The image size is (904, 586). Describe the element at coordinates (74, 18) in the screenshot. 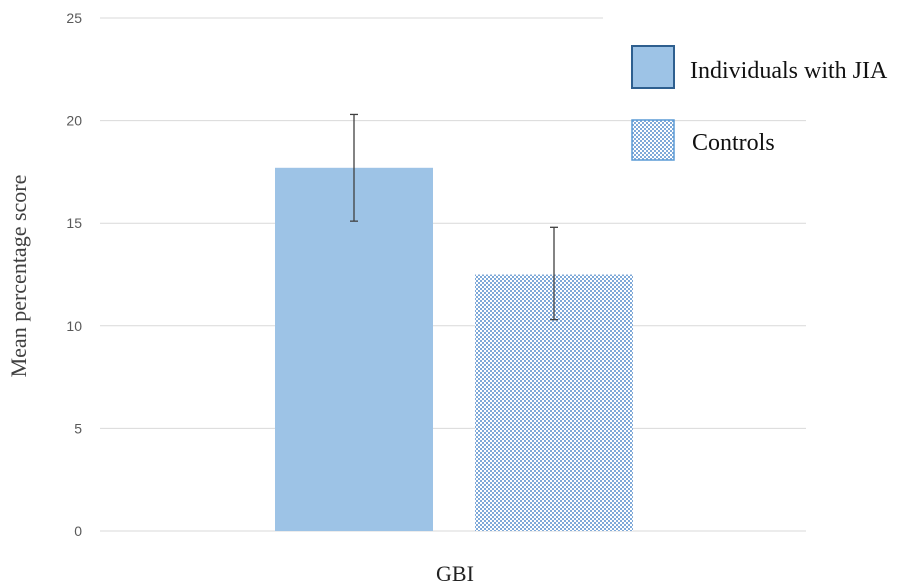

I see `y-tick-label: 25` at that location.